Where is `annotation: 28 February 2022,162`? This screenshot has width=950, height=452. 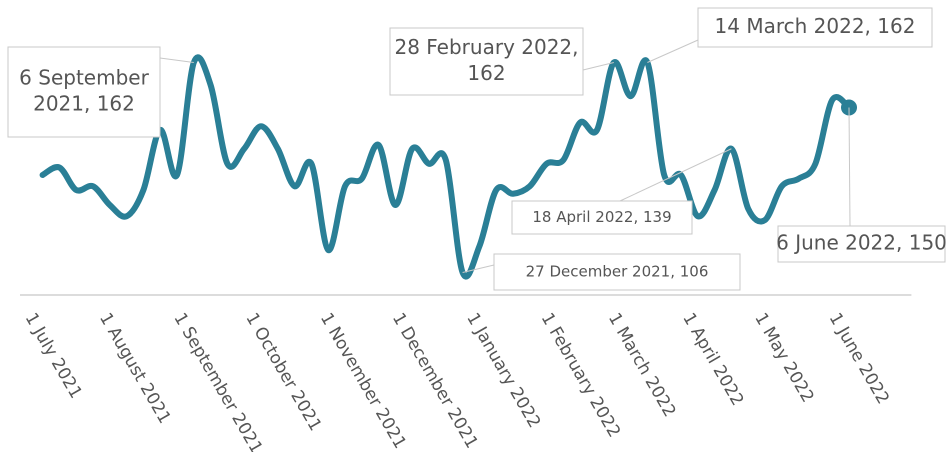
annotation: 28 February 2022,162 is located at coordinates (501, 61).